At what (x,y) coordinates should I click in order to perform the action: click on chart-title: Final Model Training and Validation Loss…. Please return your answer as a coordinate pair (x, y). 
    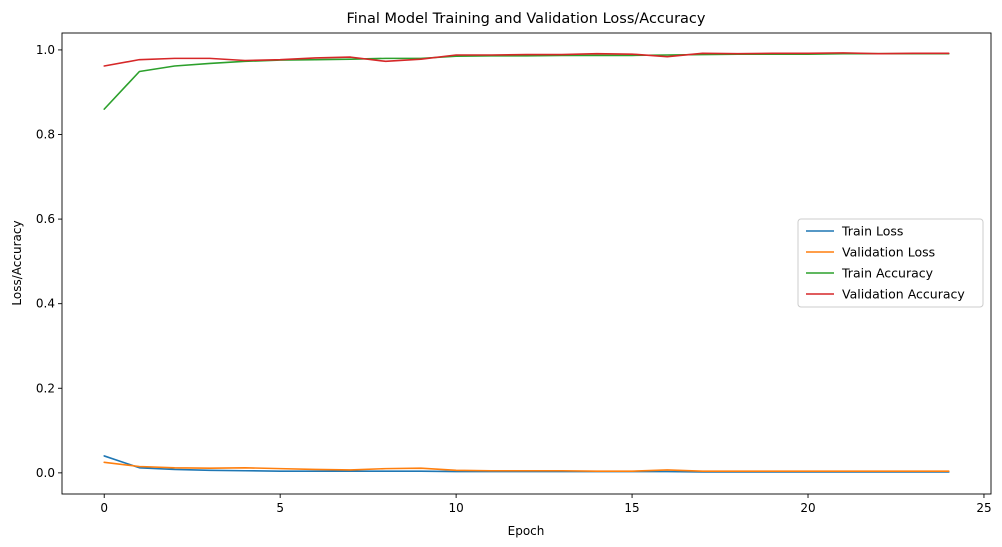
    Looking at the image, I should click on (526, 19).